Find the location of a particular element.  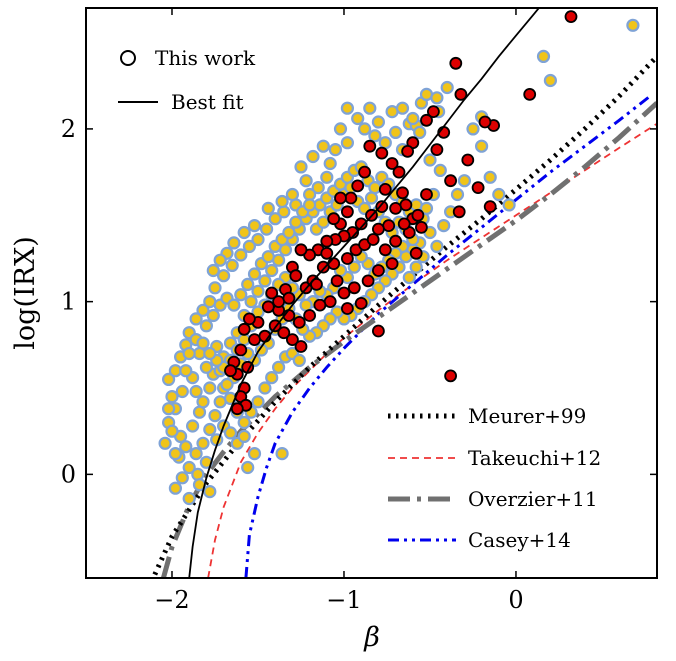

x-tick-label: −1 is located at coordinates (343, 600).